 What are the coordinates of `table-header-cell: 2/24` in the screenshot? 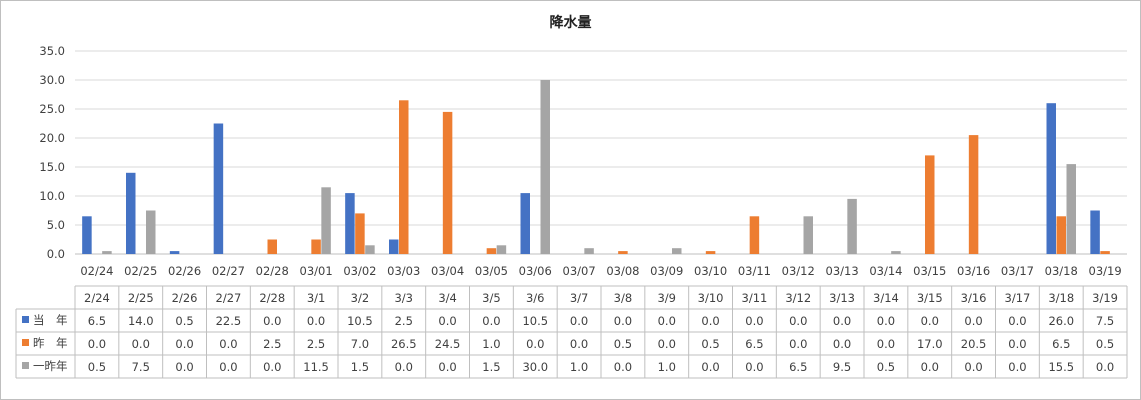 It's located at (97, 298).